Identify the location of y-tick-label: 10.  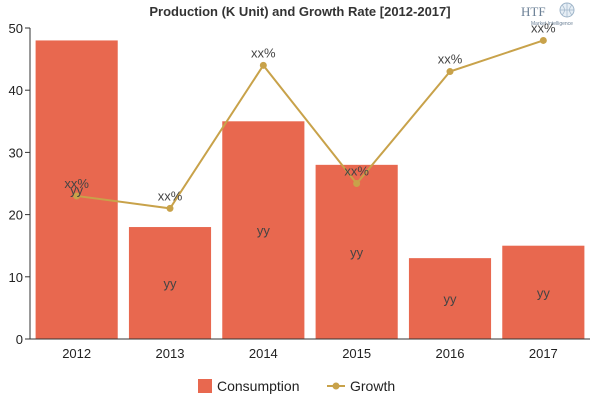
(16, 277).